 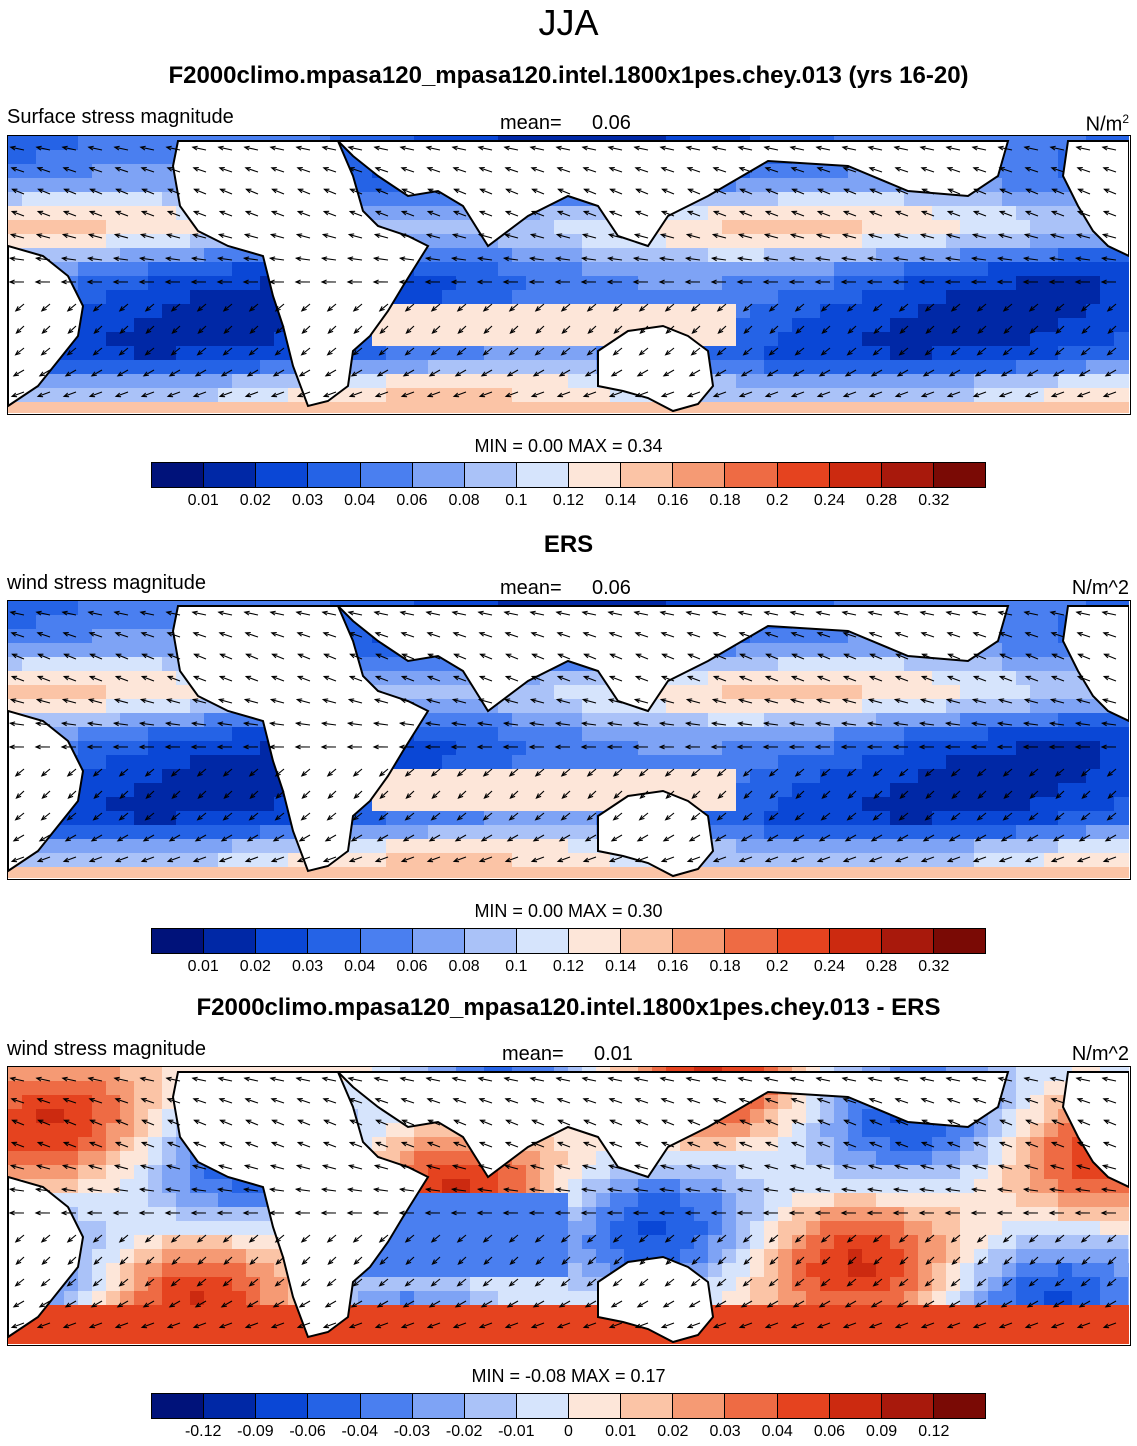 I want to click on colorbar-tick-label: 0.2, so click(x=777, y=966).